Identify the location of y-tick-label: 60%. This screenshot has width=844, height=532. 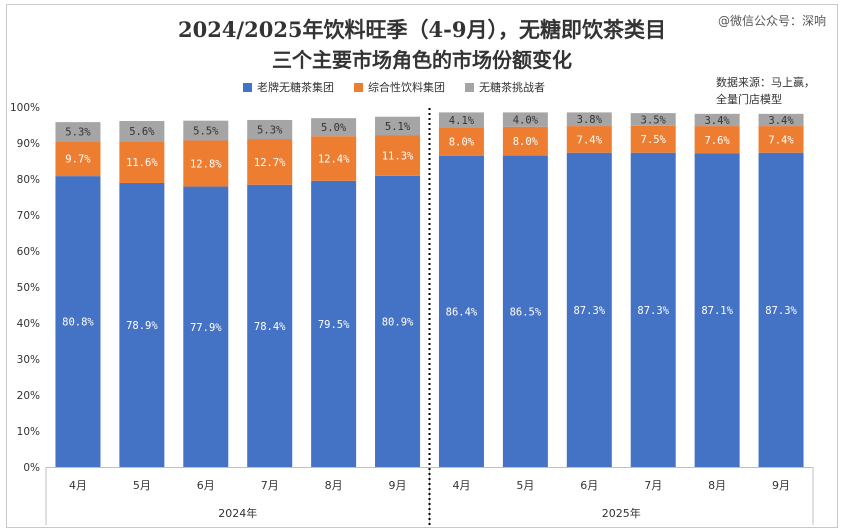
(28, 252).